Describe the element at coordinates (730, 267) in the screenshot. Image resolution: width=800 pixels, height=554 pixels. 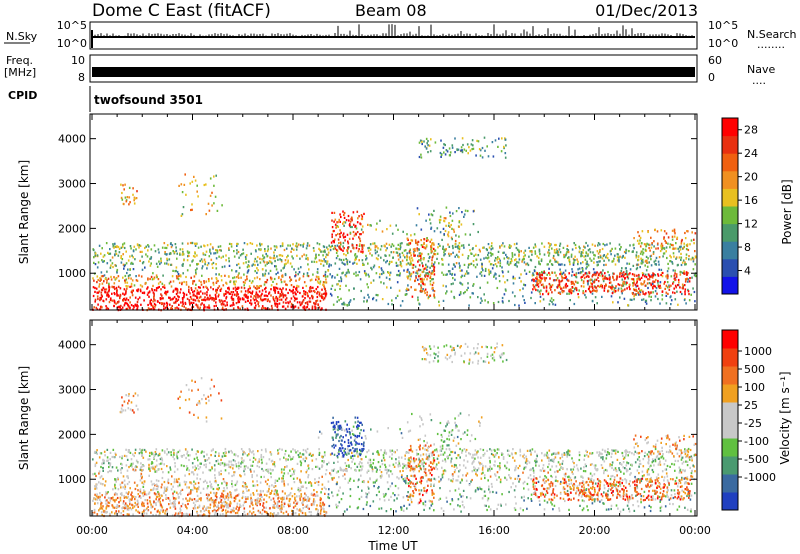
I see `power-colorbar-swatch` at that location.